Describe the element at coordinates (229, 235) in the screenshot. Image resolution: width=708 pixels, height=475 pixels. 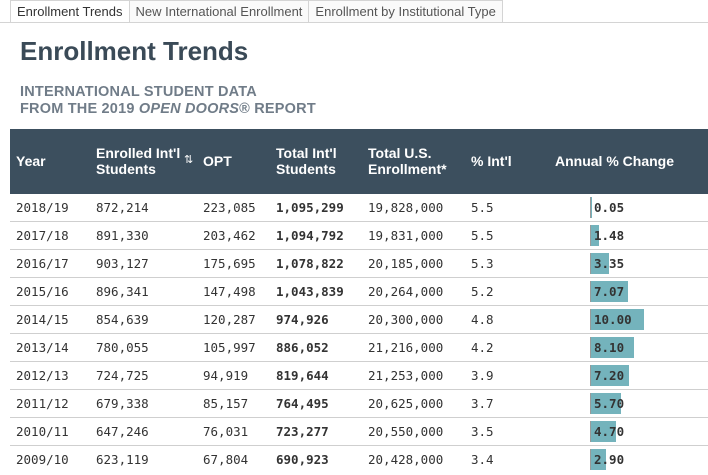
I see `opt-cell: 203,462` at that location.